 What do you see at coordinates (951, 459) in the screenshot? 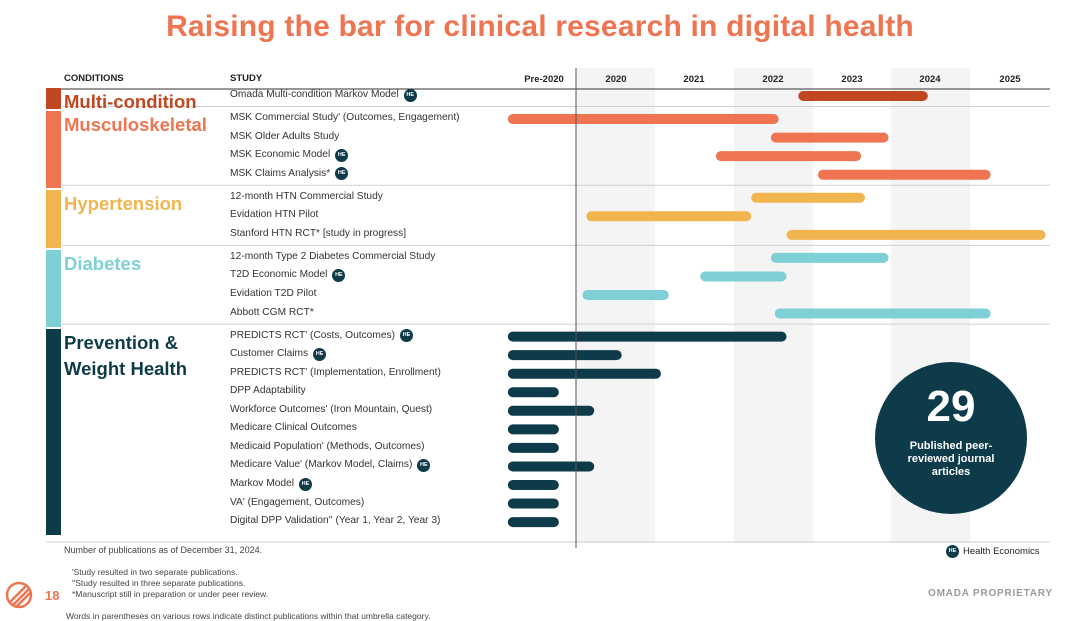
I see `publication-count-label: Published peer-reviewed journal articles` at bounding box center [951, 459].